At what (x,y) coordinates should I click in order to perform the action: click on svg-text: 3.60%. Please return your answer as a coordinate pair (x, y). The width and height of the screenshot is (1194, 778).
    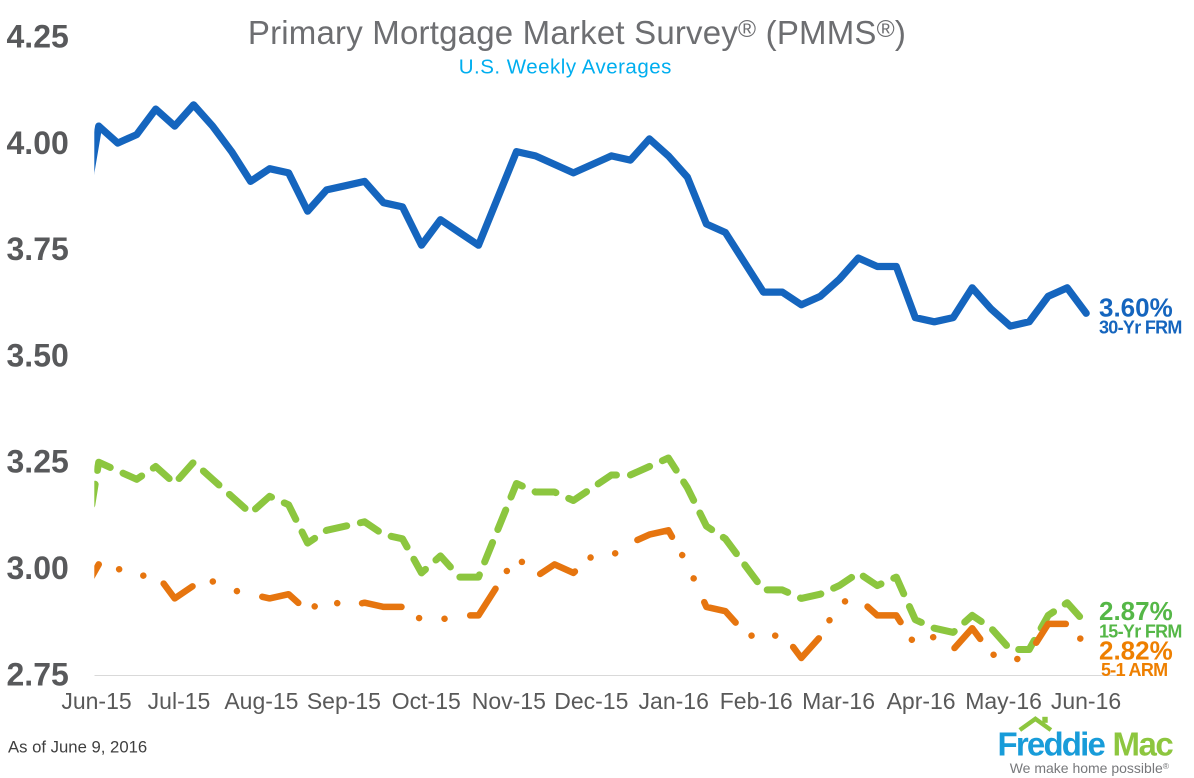
    Looking at the image, I should click on (1136, 307).